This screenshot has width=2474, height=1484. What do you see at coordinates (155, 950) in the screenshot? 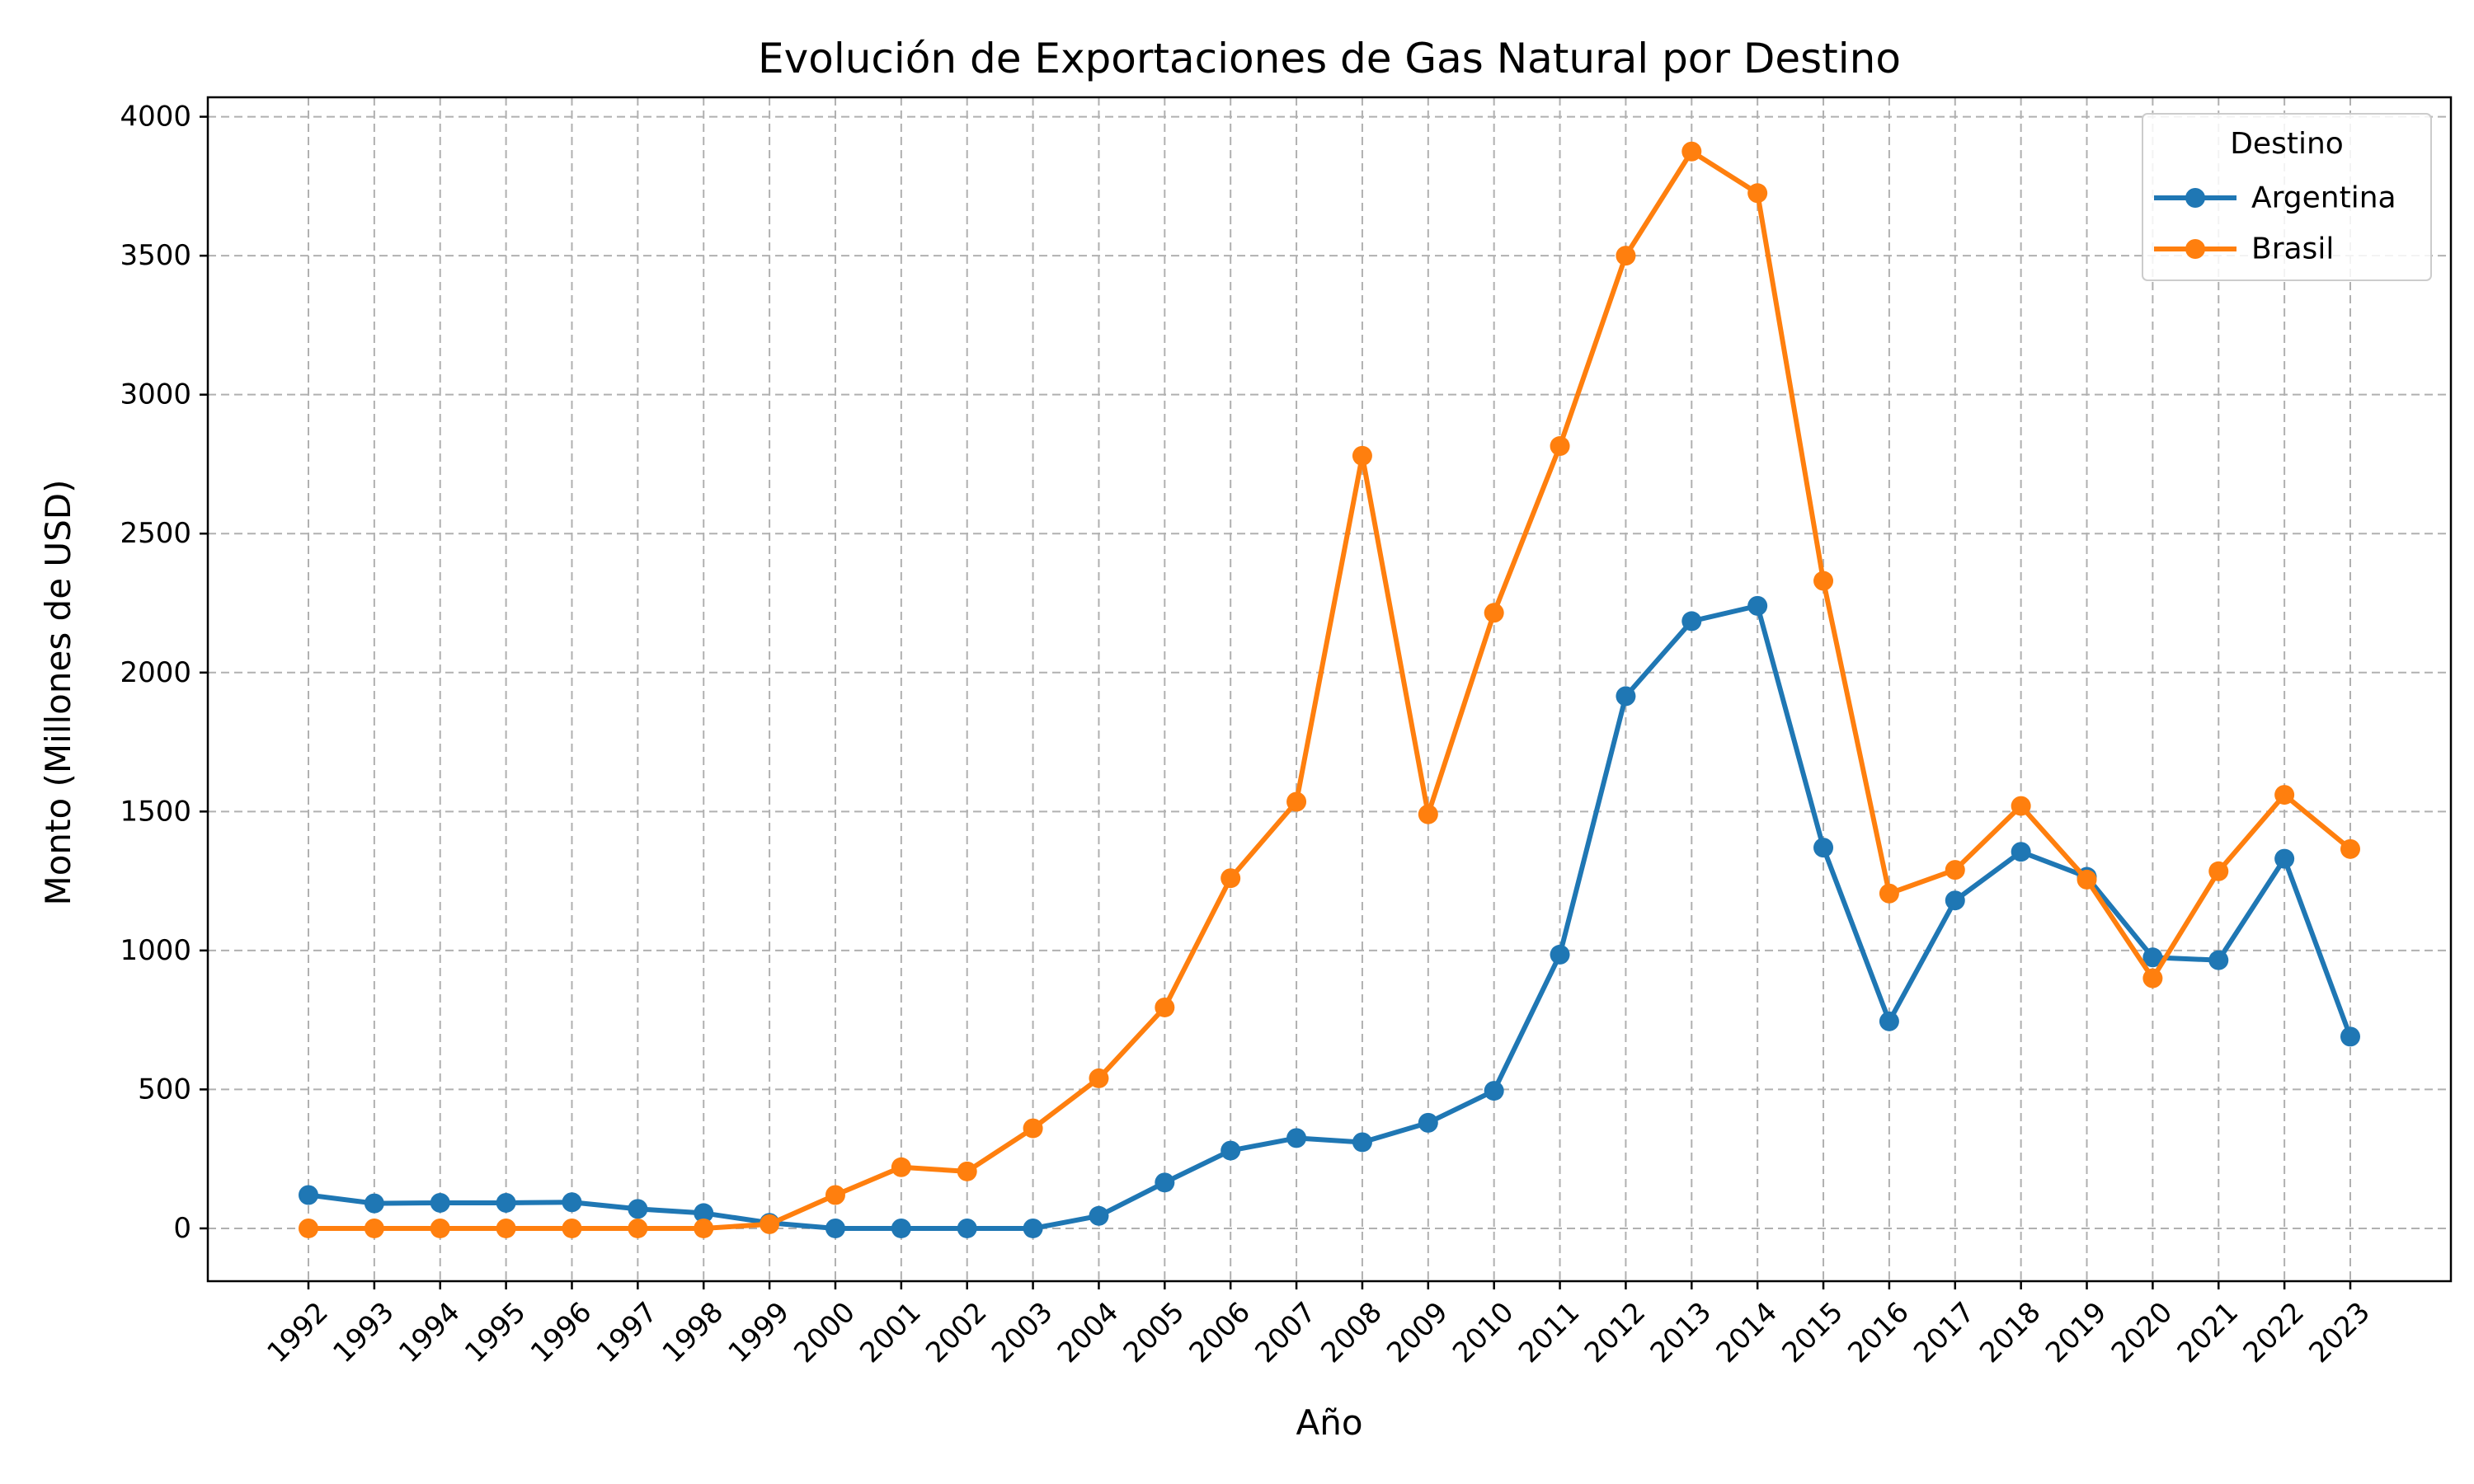
I see `y-tick-label: 1000` at bounding box center [155, 950].